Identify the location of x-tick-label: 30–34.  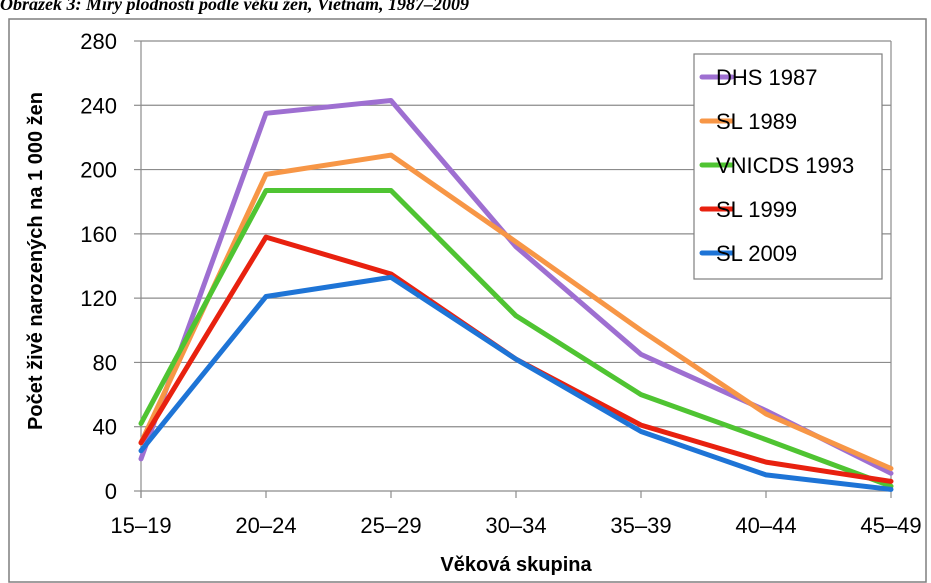
(515, 525).